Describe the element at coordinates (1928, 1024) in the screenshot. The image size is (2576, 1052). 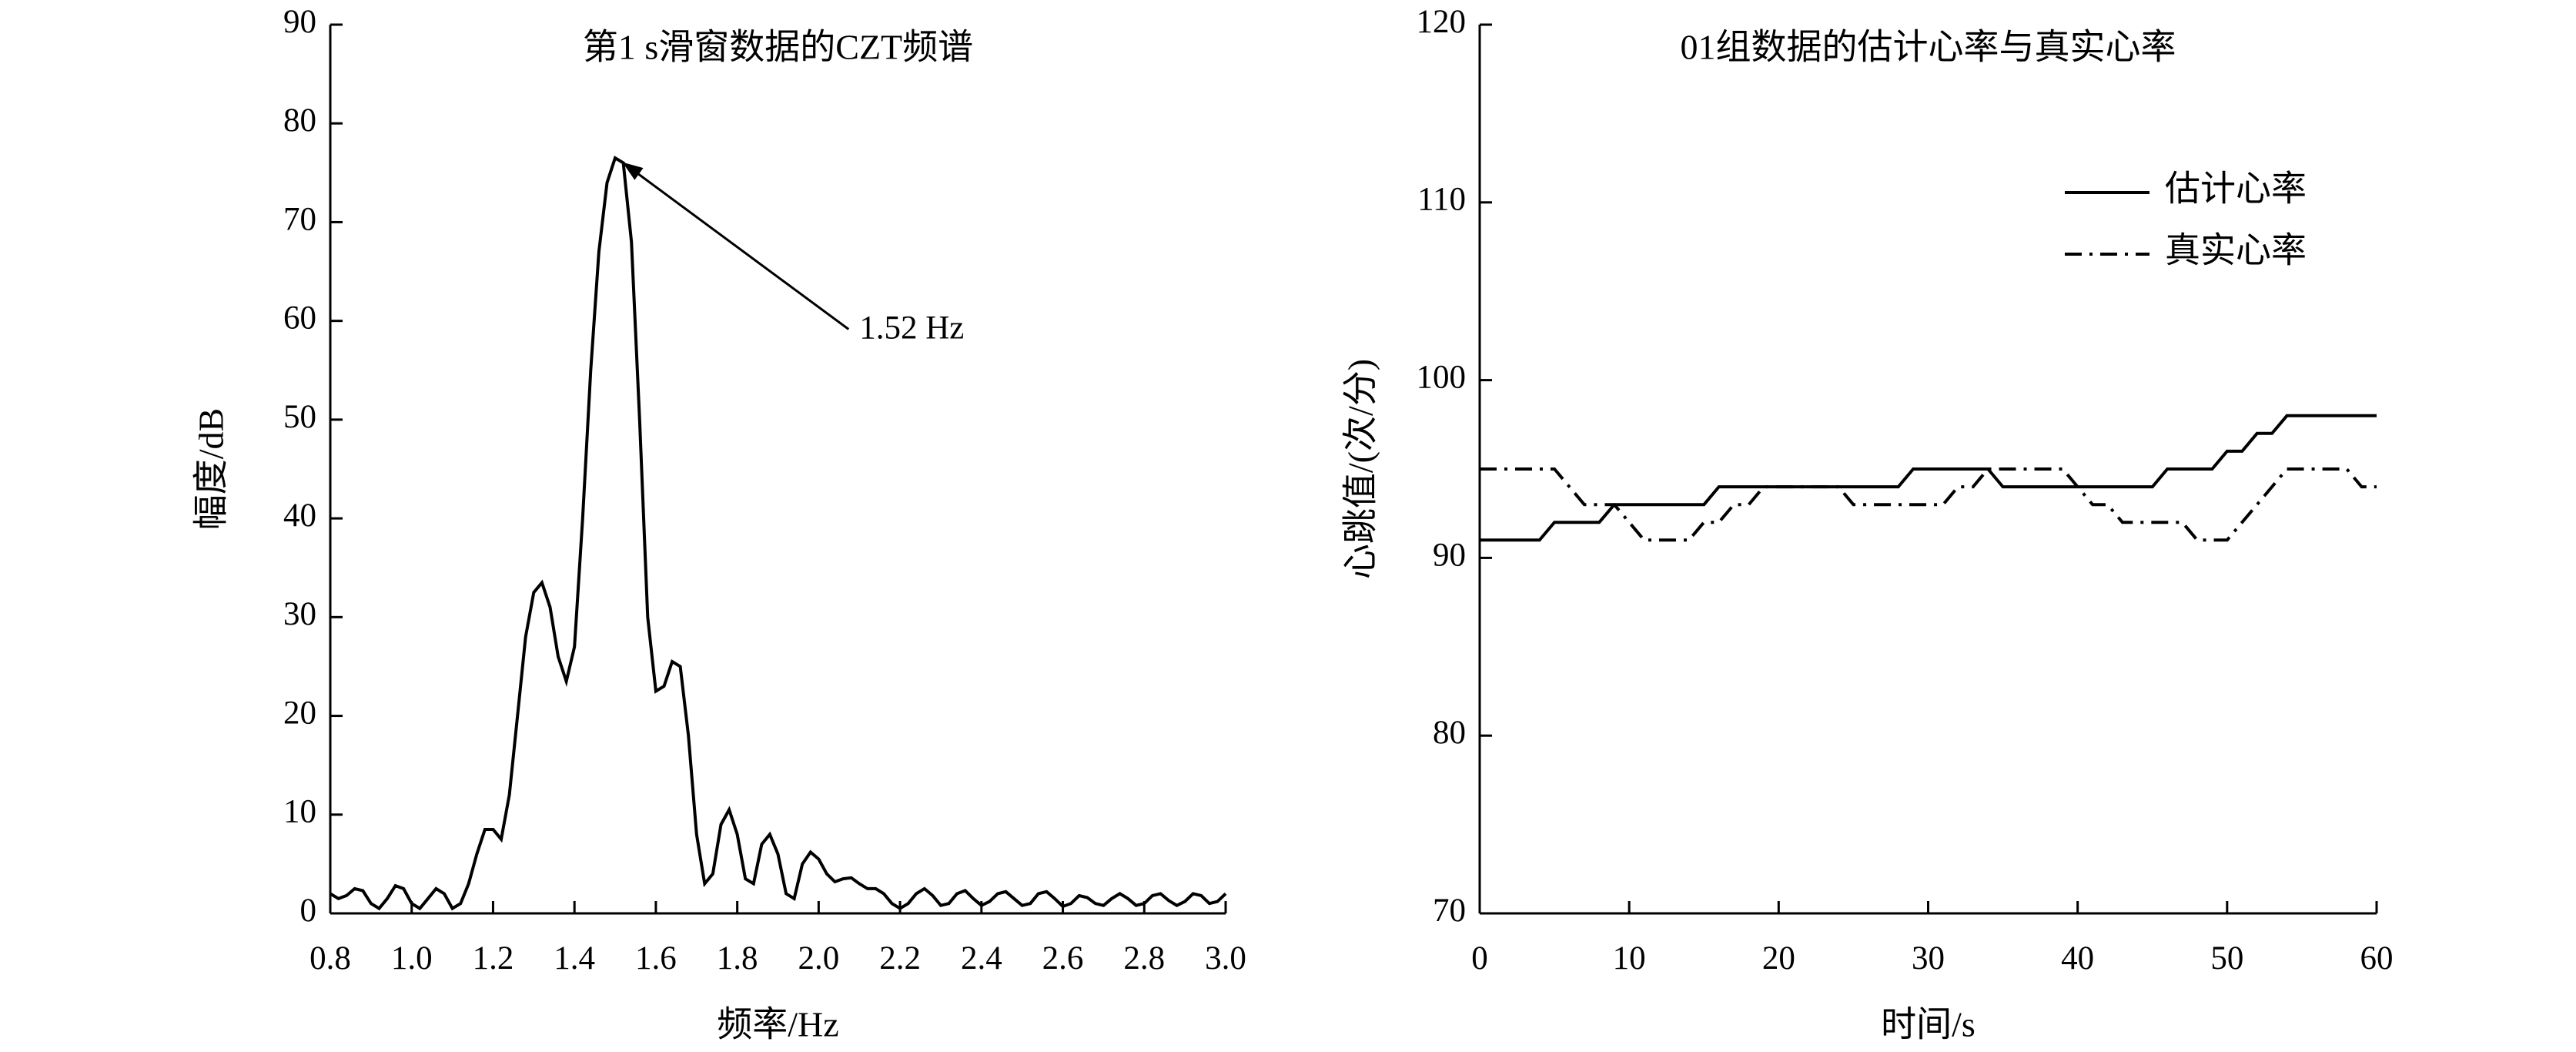
I see `x-axis-label: 时间/s` at that location.